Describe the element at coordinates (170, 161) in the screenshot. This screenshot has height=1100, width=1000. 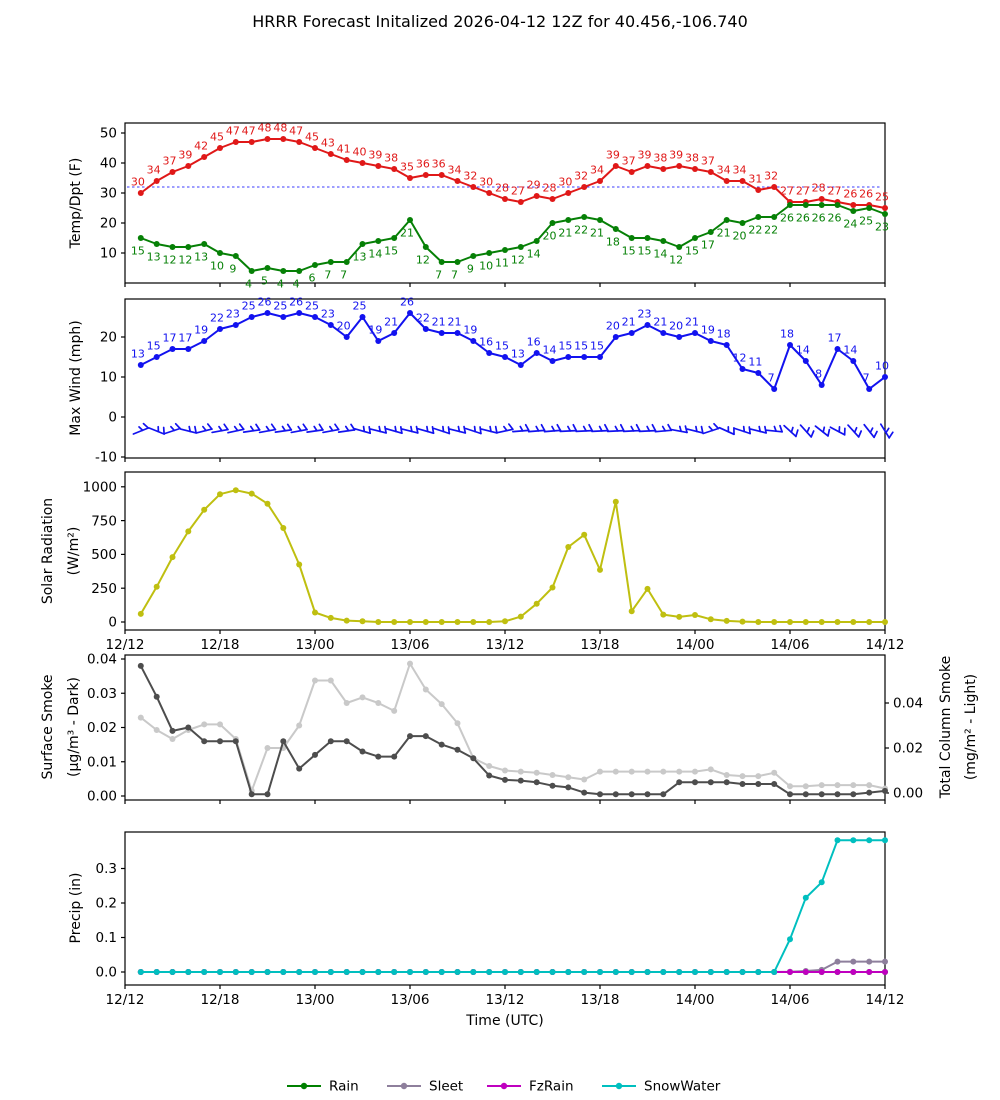
I see `point-label: 37` at that location.